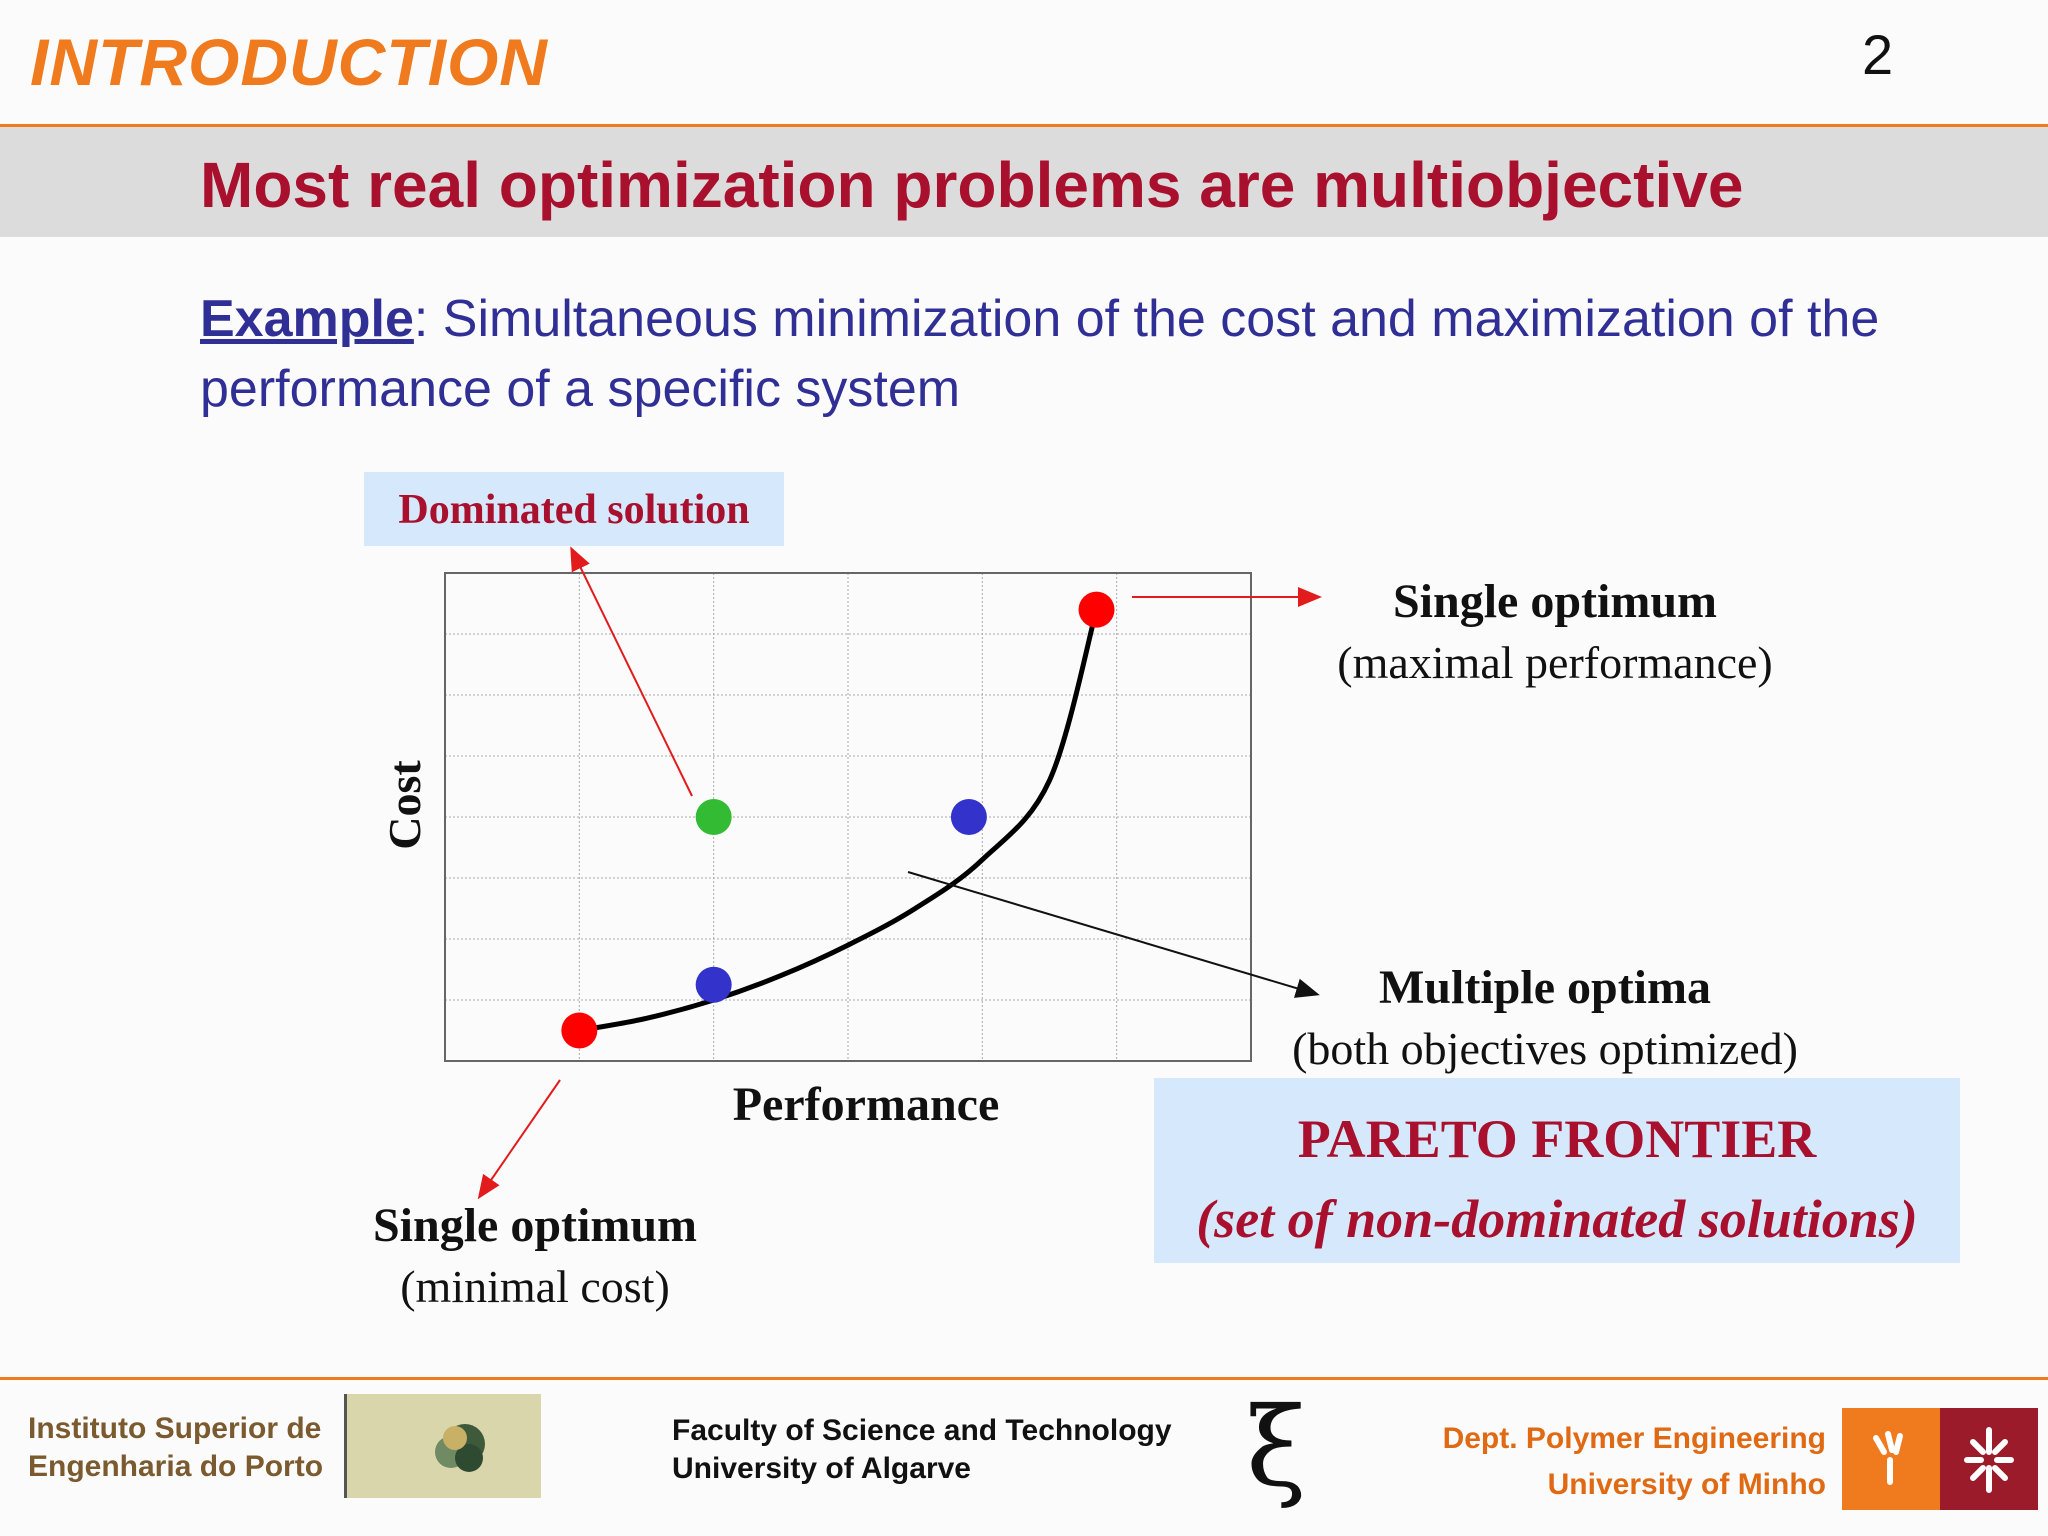 The width and height of the screenshot is (2048, 1536). I want to click on uminho-logo, so click(1940, 1459).